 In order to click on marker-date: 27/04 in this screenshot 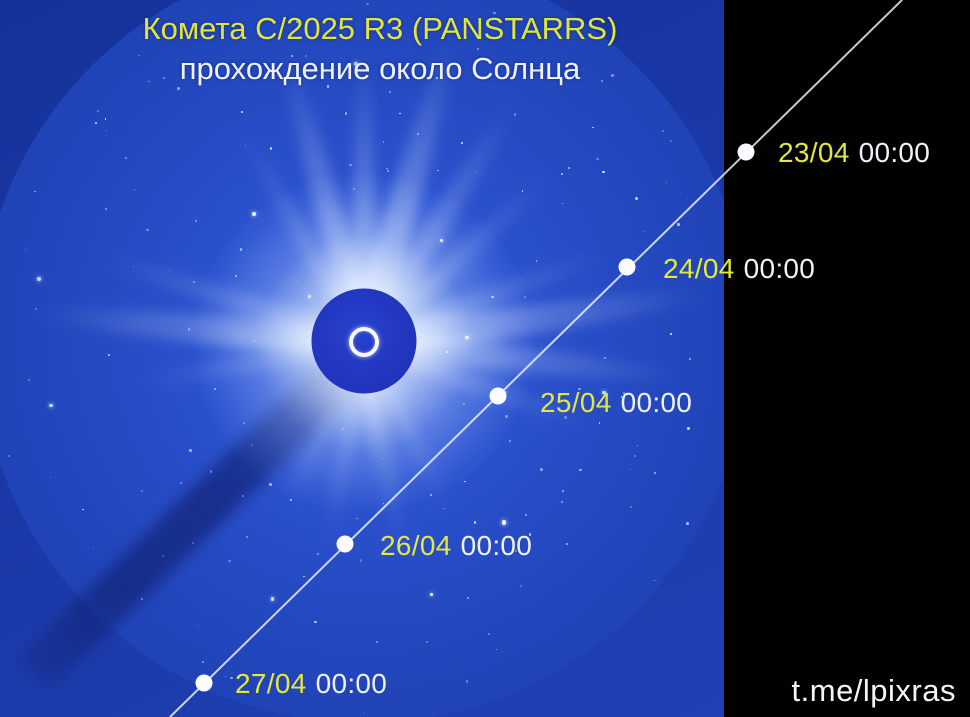, I will do `click(271, 683)`.